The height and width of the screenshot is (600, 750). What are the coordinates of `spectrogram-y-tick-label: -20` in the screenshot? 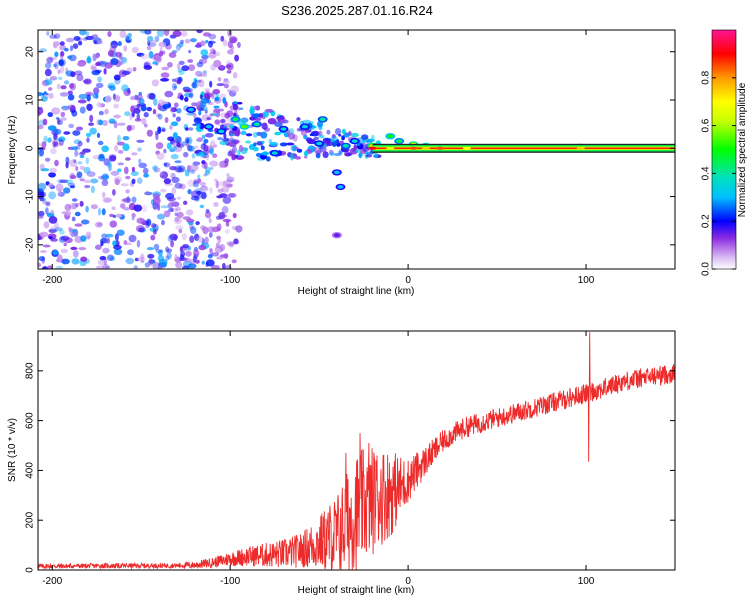 It's located at (30, 244).